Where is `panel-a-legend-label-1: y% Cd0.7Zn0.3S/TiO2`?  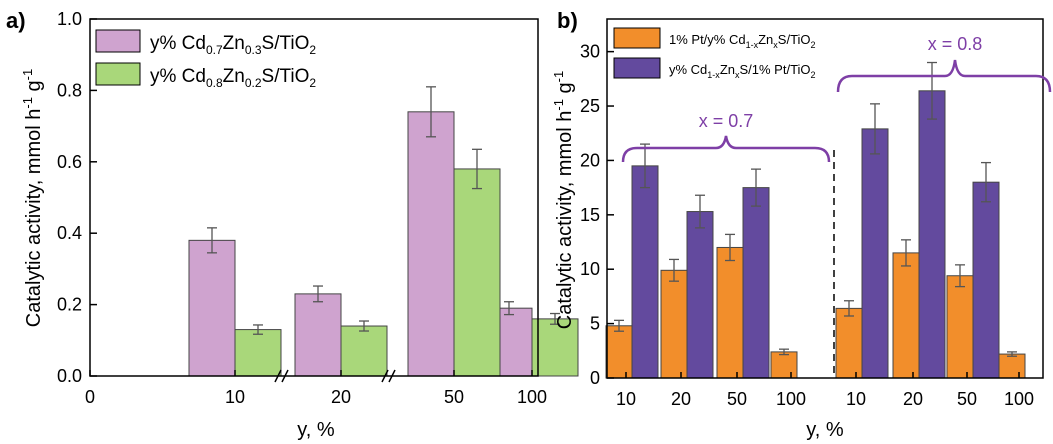 panel-a-legend-label-1: y% Cd0.7Zn0.3S/TiO2 is located at coordinates (233, 45).